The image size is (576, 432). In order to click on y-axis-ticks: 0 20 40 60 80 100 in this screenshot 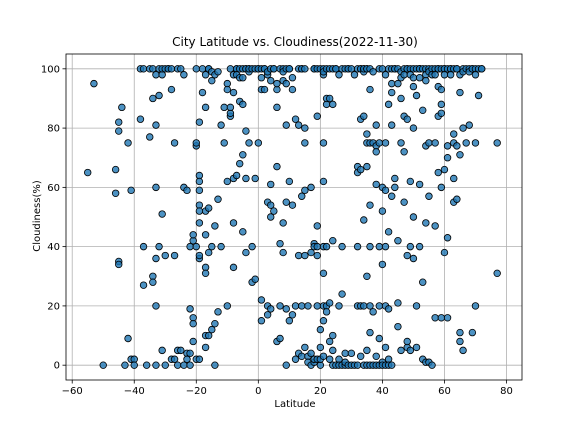, I will do `click(53, 218)`.